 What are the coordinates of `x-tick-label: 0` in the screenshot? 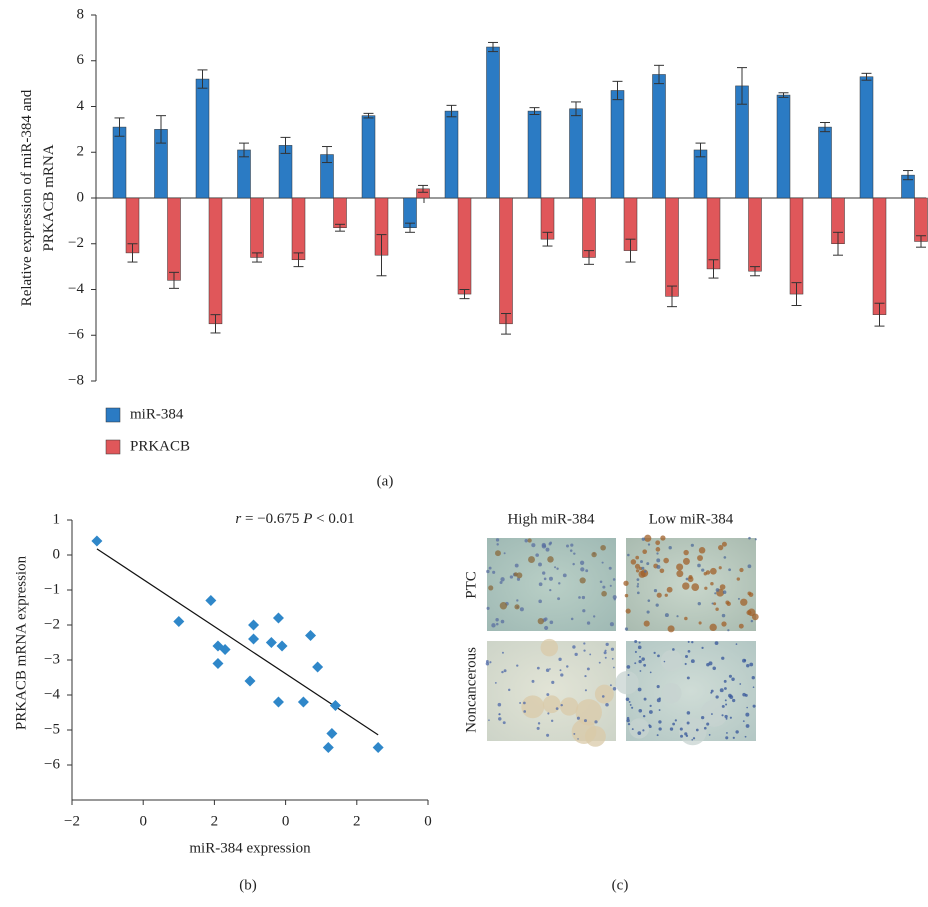 It's located at (286, 821).